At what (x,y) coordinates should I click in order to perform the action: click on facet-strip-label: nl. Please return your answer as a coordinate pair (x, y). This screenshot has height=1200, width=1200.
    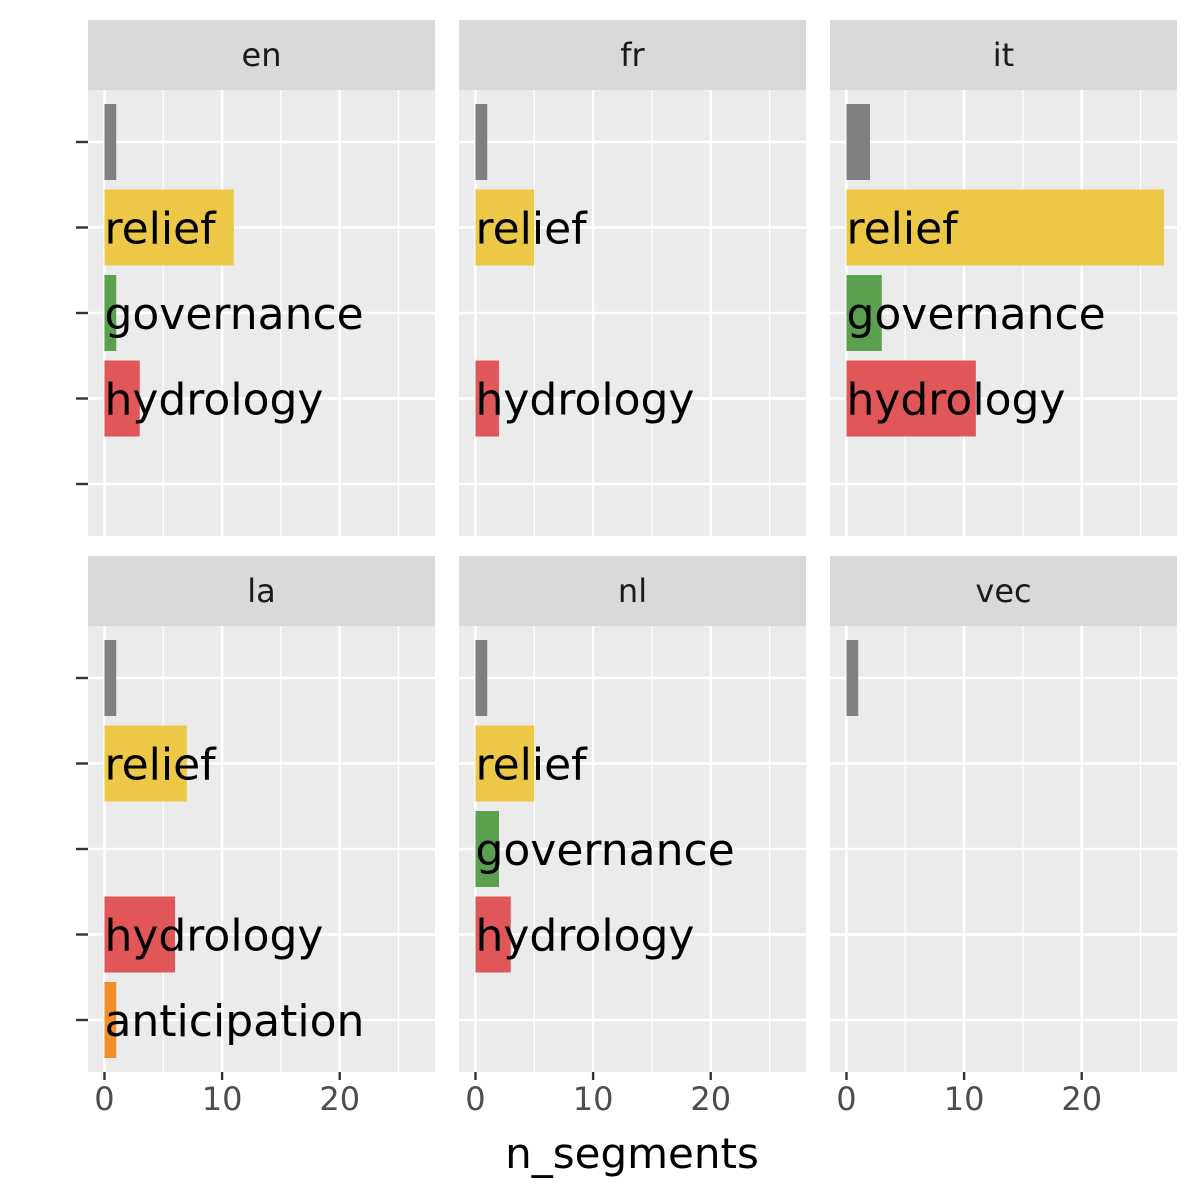
    Looking at the image, I should click on (632, 591).